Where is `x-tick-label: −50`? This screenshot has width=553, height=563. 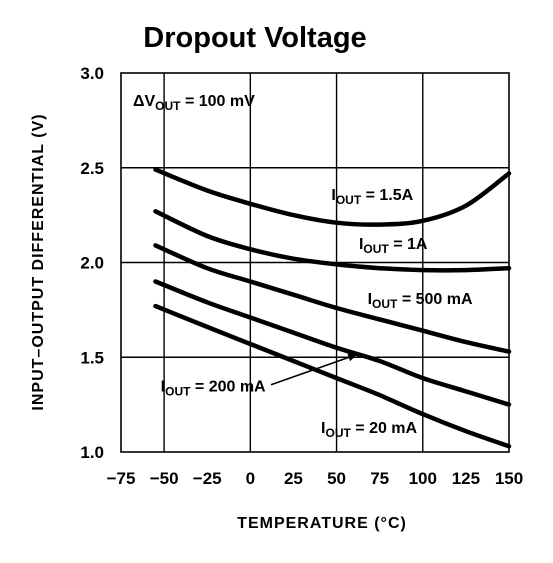
x-tick-label: −50 is located at coordinates (164, 478).